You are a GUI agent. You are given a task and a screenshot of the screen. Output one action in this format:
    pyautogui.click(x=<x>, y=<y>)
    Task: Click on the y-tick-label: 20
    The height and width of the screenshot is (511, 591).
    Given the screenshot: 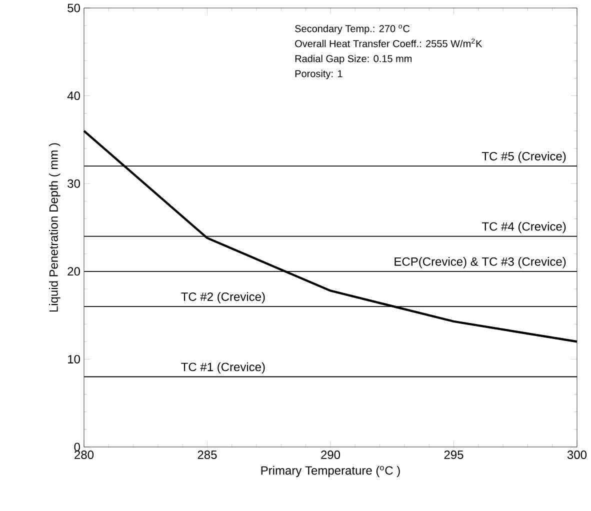 What is the action you would take?
    pyautogui.click(x=74, y=271)
    